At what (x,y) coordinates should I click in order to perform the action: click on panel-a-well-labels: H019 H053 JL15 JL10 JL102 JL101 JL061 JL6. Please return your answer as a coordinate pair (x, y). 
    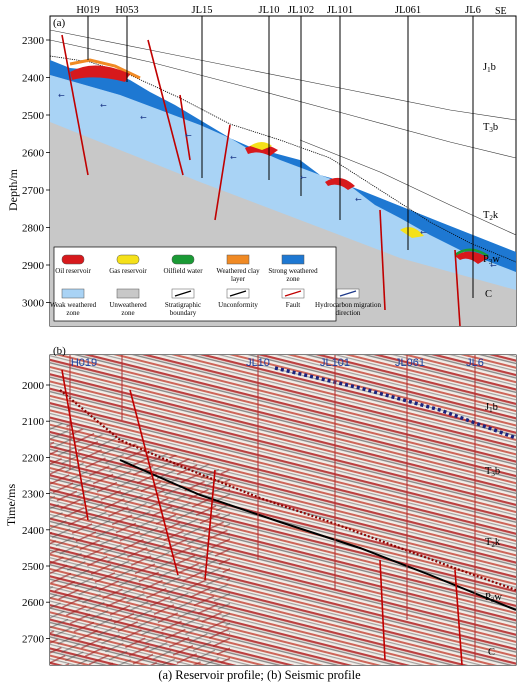
    Looking at the image, I should click on (278, 10).